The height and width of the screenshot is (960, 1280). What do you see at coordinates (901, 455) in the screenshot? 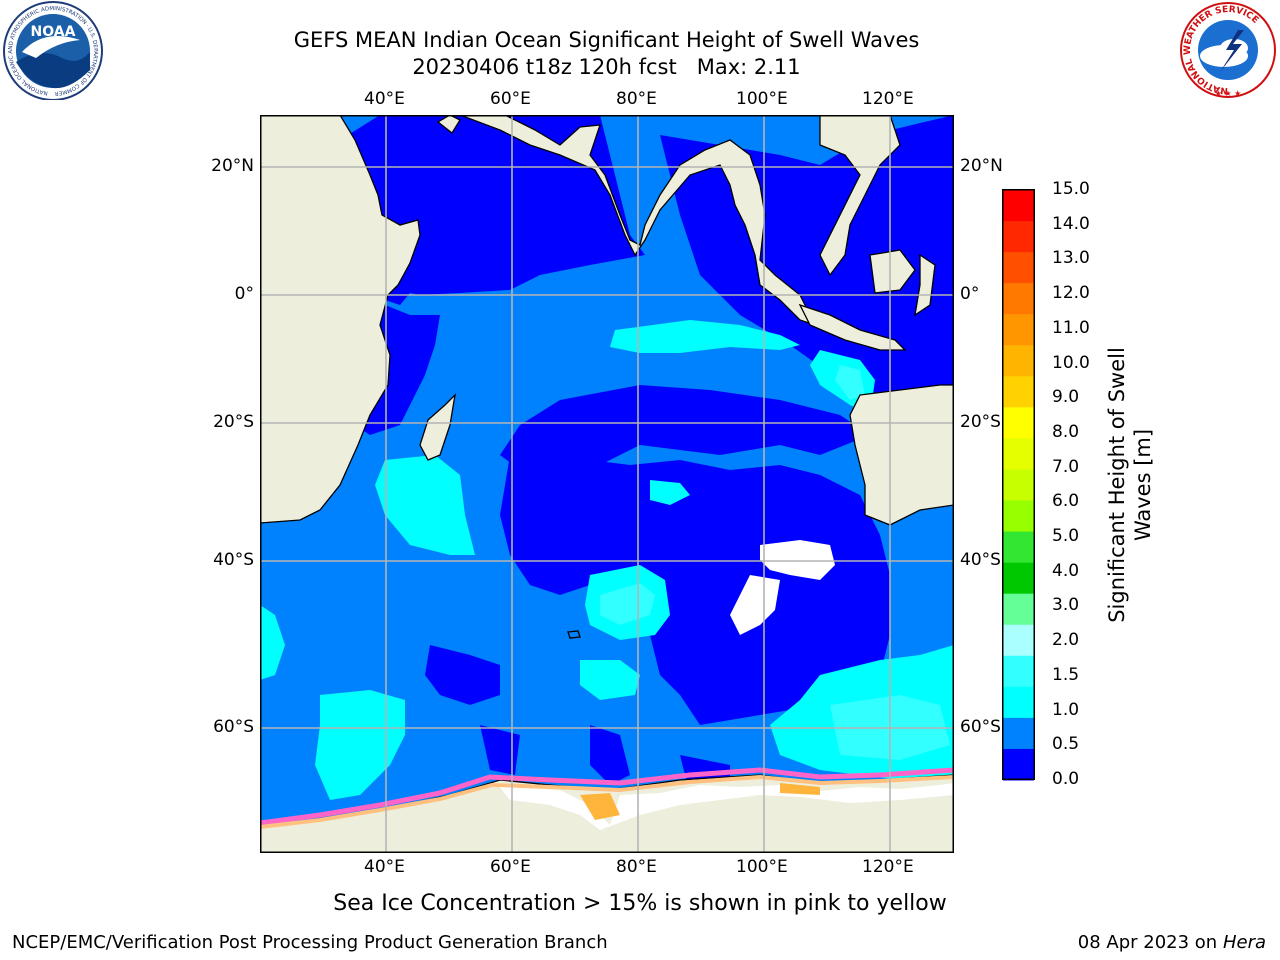
I see `australia` at bounding box center [901, 455].